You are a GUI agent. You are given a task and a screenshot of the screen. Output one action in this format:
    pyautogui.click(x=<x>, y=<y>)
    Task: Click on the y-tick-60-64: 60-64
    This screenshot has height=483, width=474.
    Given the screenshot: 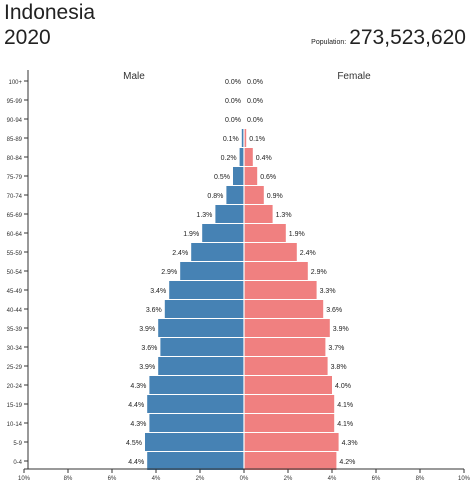 What is the action you would take?
    pyautogui.click(x=15, y=235)
    